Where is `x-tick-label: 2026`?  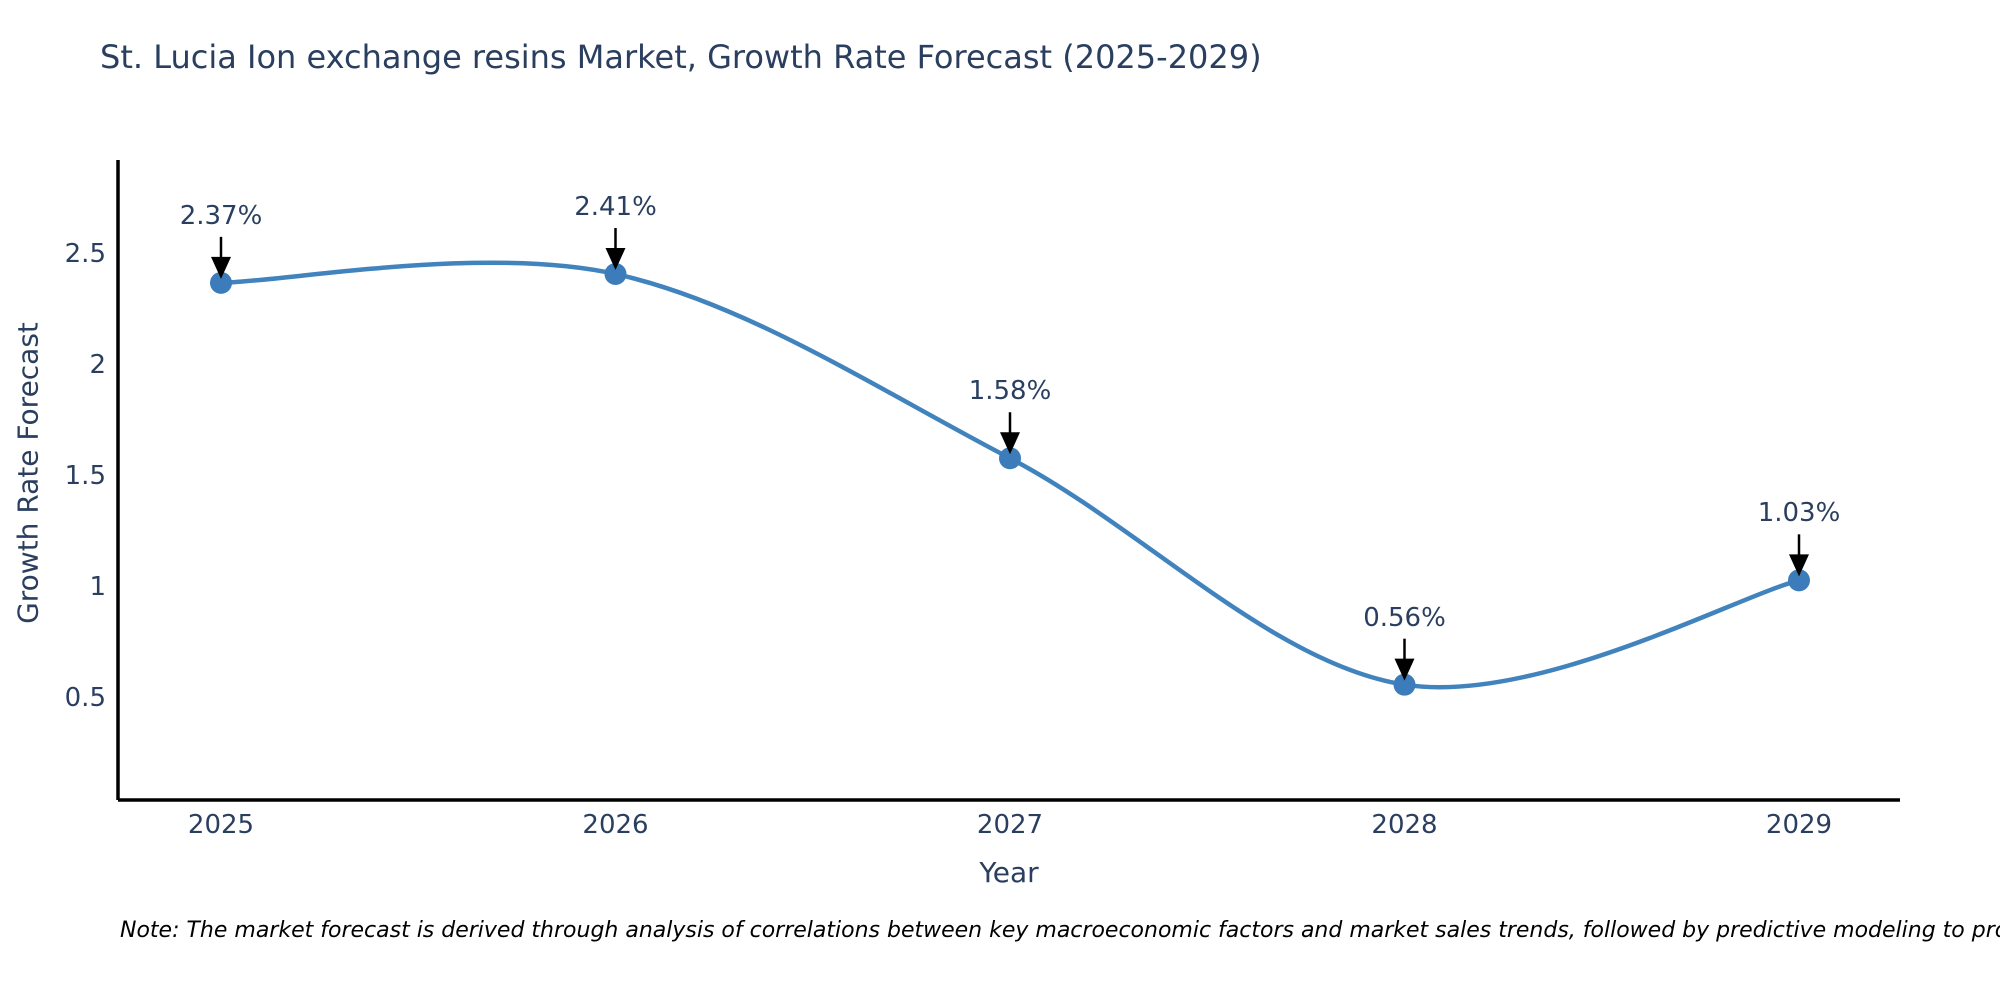 x-tick-label: 2026 is located at coordinates (615, 825).